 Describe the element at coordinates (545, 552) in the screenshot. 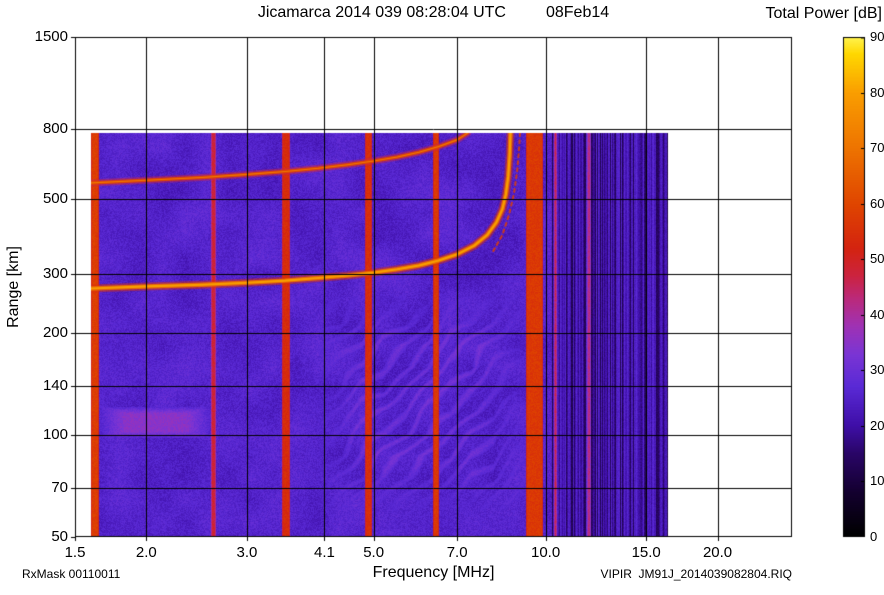

I see `x-tick-10: 10.0` at that location.